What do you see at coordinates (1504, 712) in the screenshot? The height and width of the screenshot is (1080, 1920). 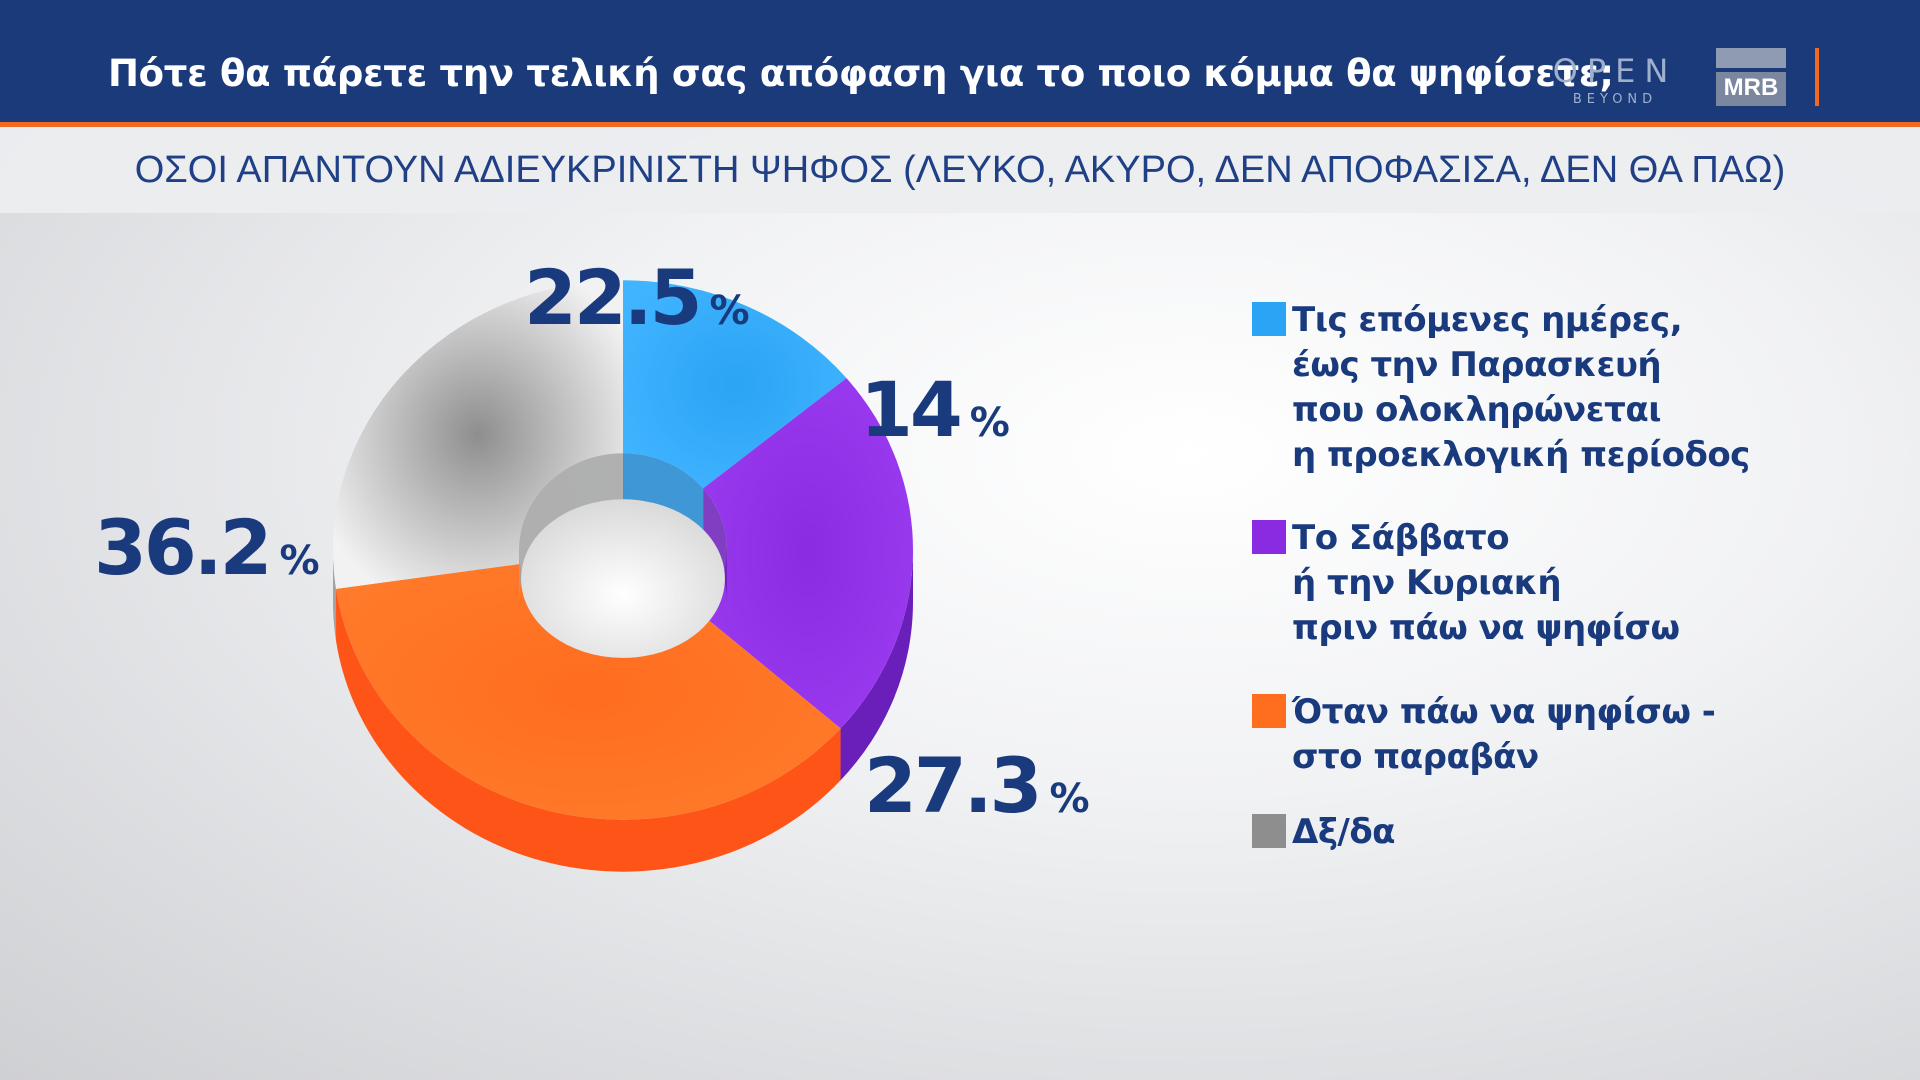 I see `legend-3-line-1: Όταν πάω να ψηφίσω -` at bounding box center [1504, 712].